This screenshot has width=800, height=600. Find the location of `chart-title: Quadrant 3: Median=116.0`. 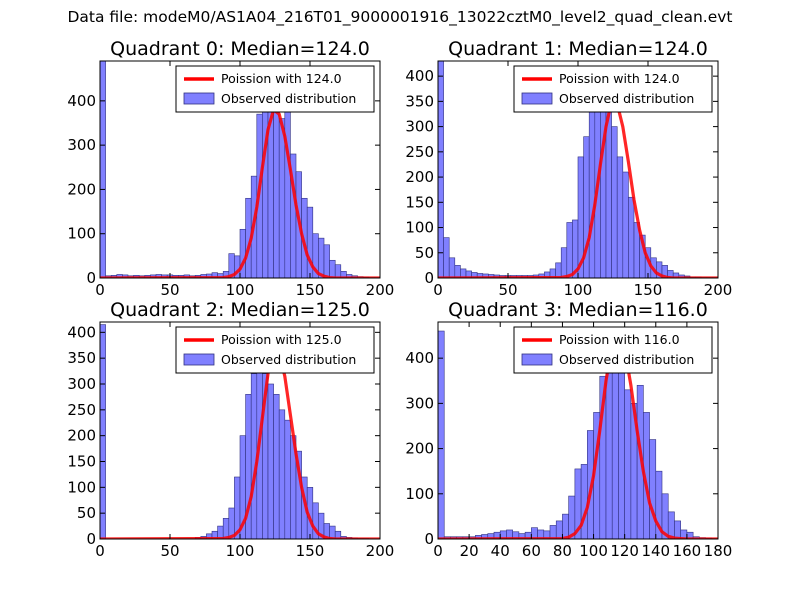

chart-title: Quadrant 3: Median=116.0 is located at coordinates (578, 310).